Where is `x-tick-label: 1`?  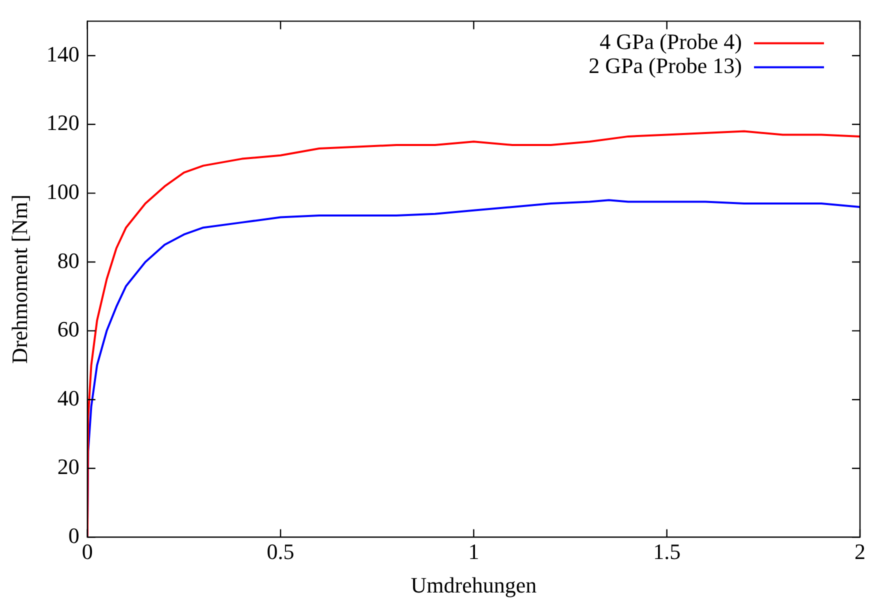 x-tick-label: 1 is located at coordinates (474, 551).